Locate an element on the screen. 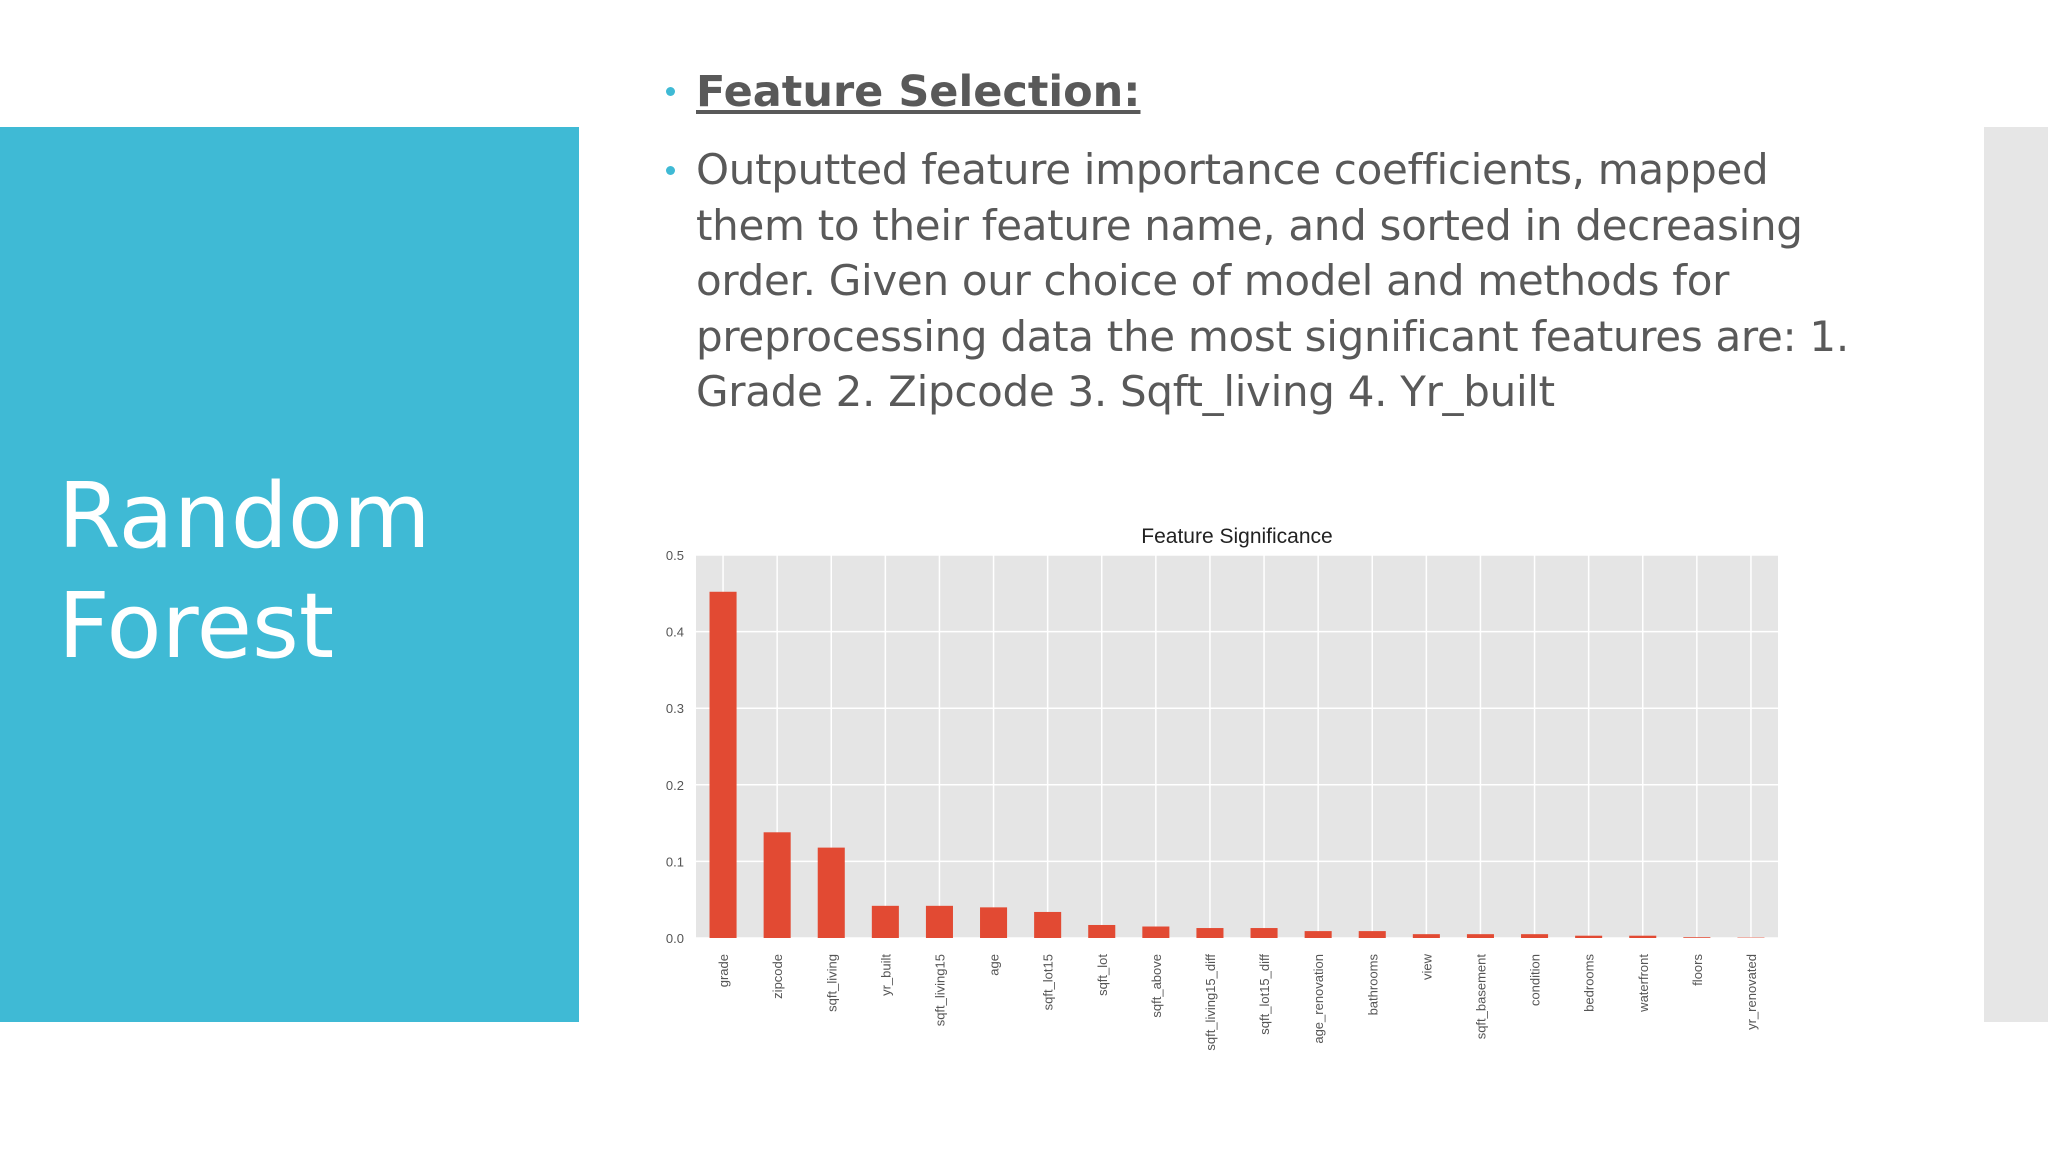 This screenshot has width=2048, height=1152. x-tick-label: sqft_living15 is located at coordinates (939, 990).